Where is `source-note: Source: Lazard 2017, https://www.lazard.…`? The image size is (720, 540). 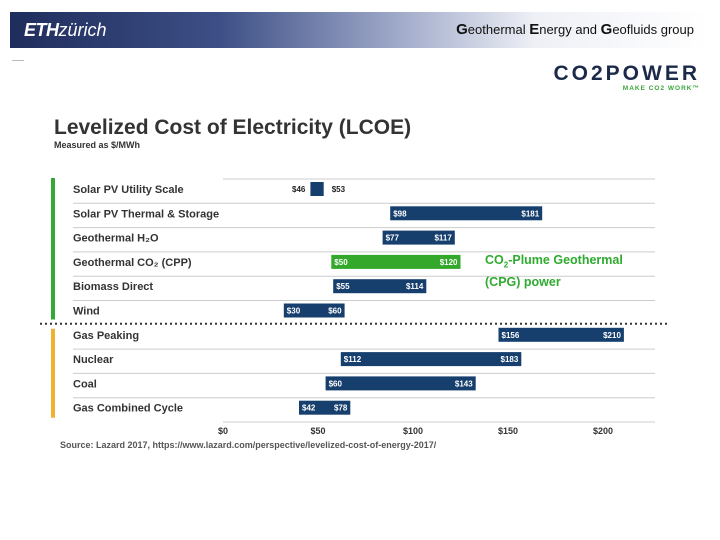 source-note: Source: Lazard 2017, https://www.lazard.… is located at coordinates (248, 445).